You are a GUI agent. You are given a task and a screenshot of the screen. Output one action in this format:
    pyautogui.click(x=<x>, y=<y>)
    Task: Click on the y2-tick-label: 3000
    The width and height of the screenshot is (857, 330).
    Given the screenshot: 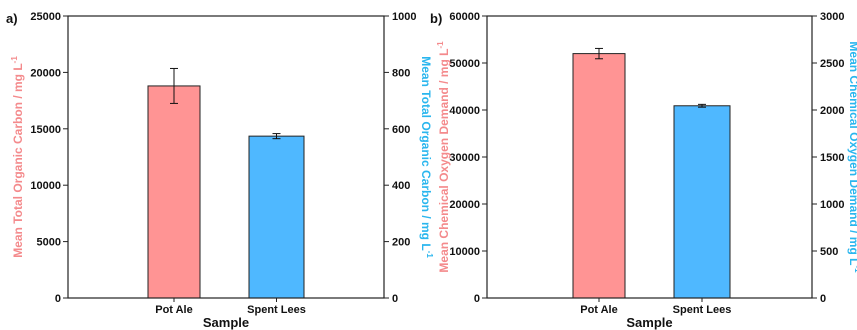 What is the action you would take?
    pyautogui.click(x=832, y=17)
    